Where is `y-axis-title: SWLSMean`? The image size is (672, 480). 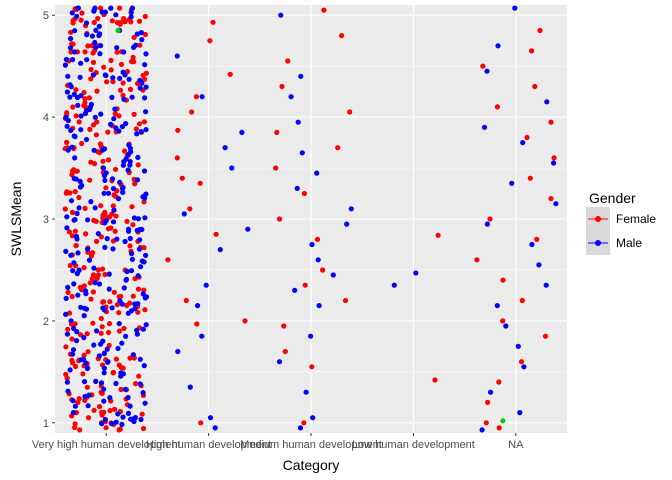
y-axis-title: SWLSMean is located at coordinates (16, 219).